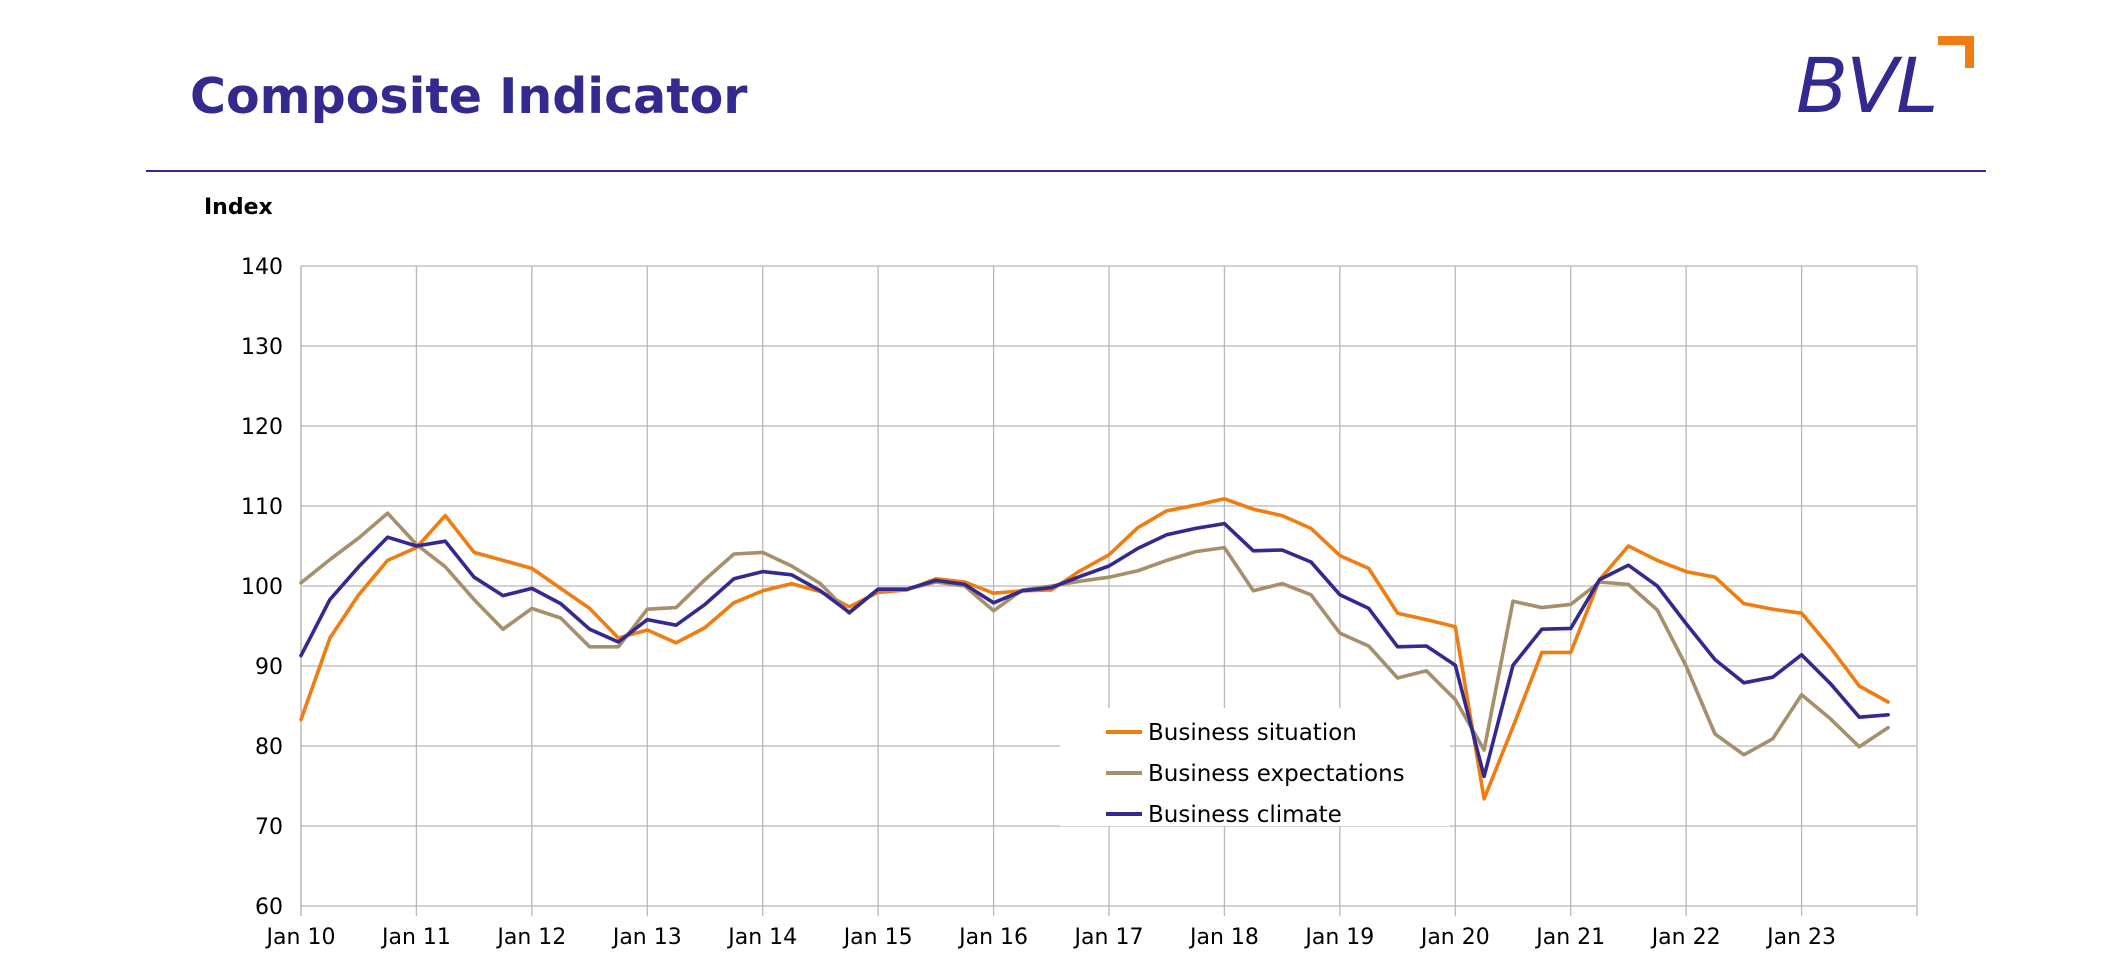 The height and width of the screenshot is (979, 2126). What do you see at coordinates (262, 507) in the screenshot?
I see `y-tick-label: 110` at bounding box center [262, 507].